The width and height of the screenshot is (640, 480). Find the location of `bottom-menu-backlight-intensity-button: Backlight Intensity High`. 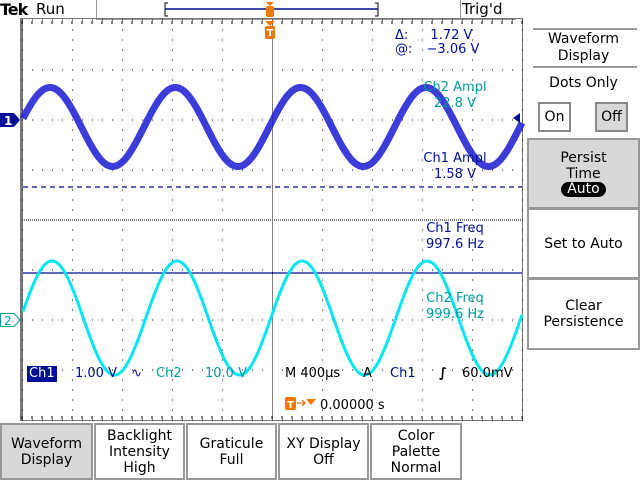

bottom-menu-backlight-intensity-button: Backlight Intensity High is located at coordinates (139, 451).